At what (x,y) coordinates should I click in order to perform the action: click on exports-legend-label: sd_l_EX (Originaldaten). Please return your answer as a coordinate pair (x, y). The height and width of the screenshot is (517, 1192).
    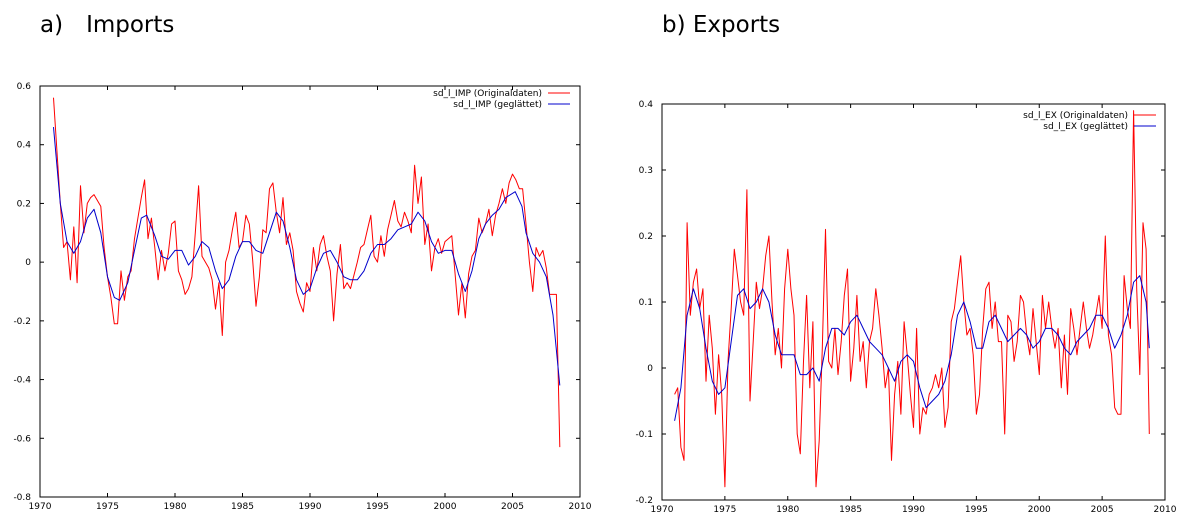
    Looking at the image, I should click on (1075, 116).